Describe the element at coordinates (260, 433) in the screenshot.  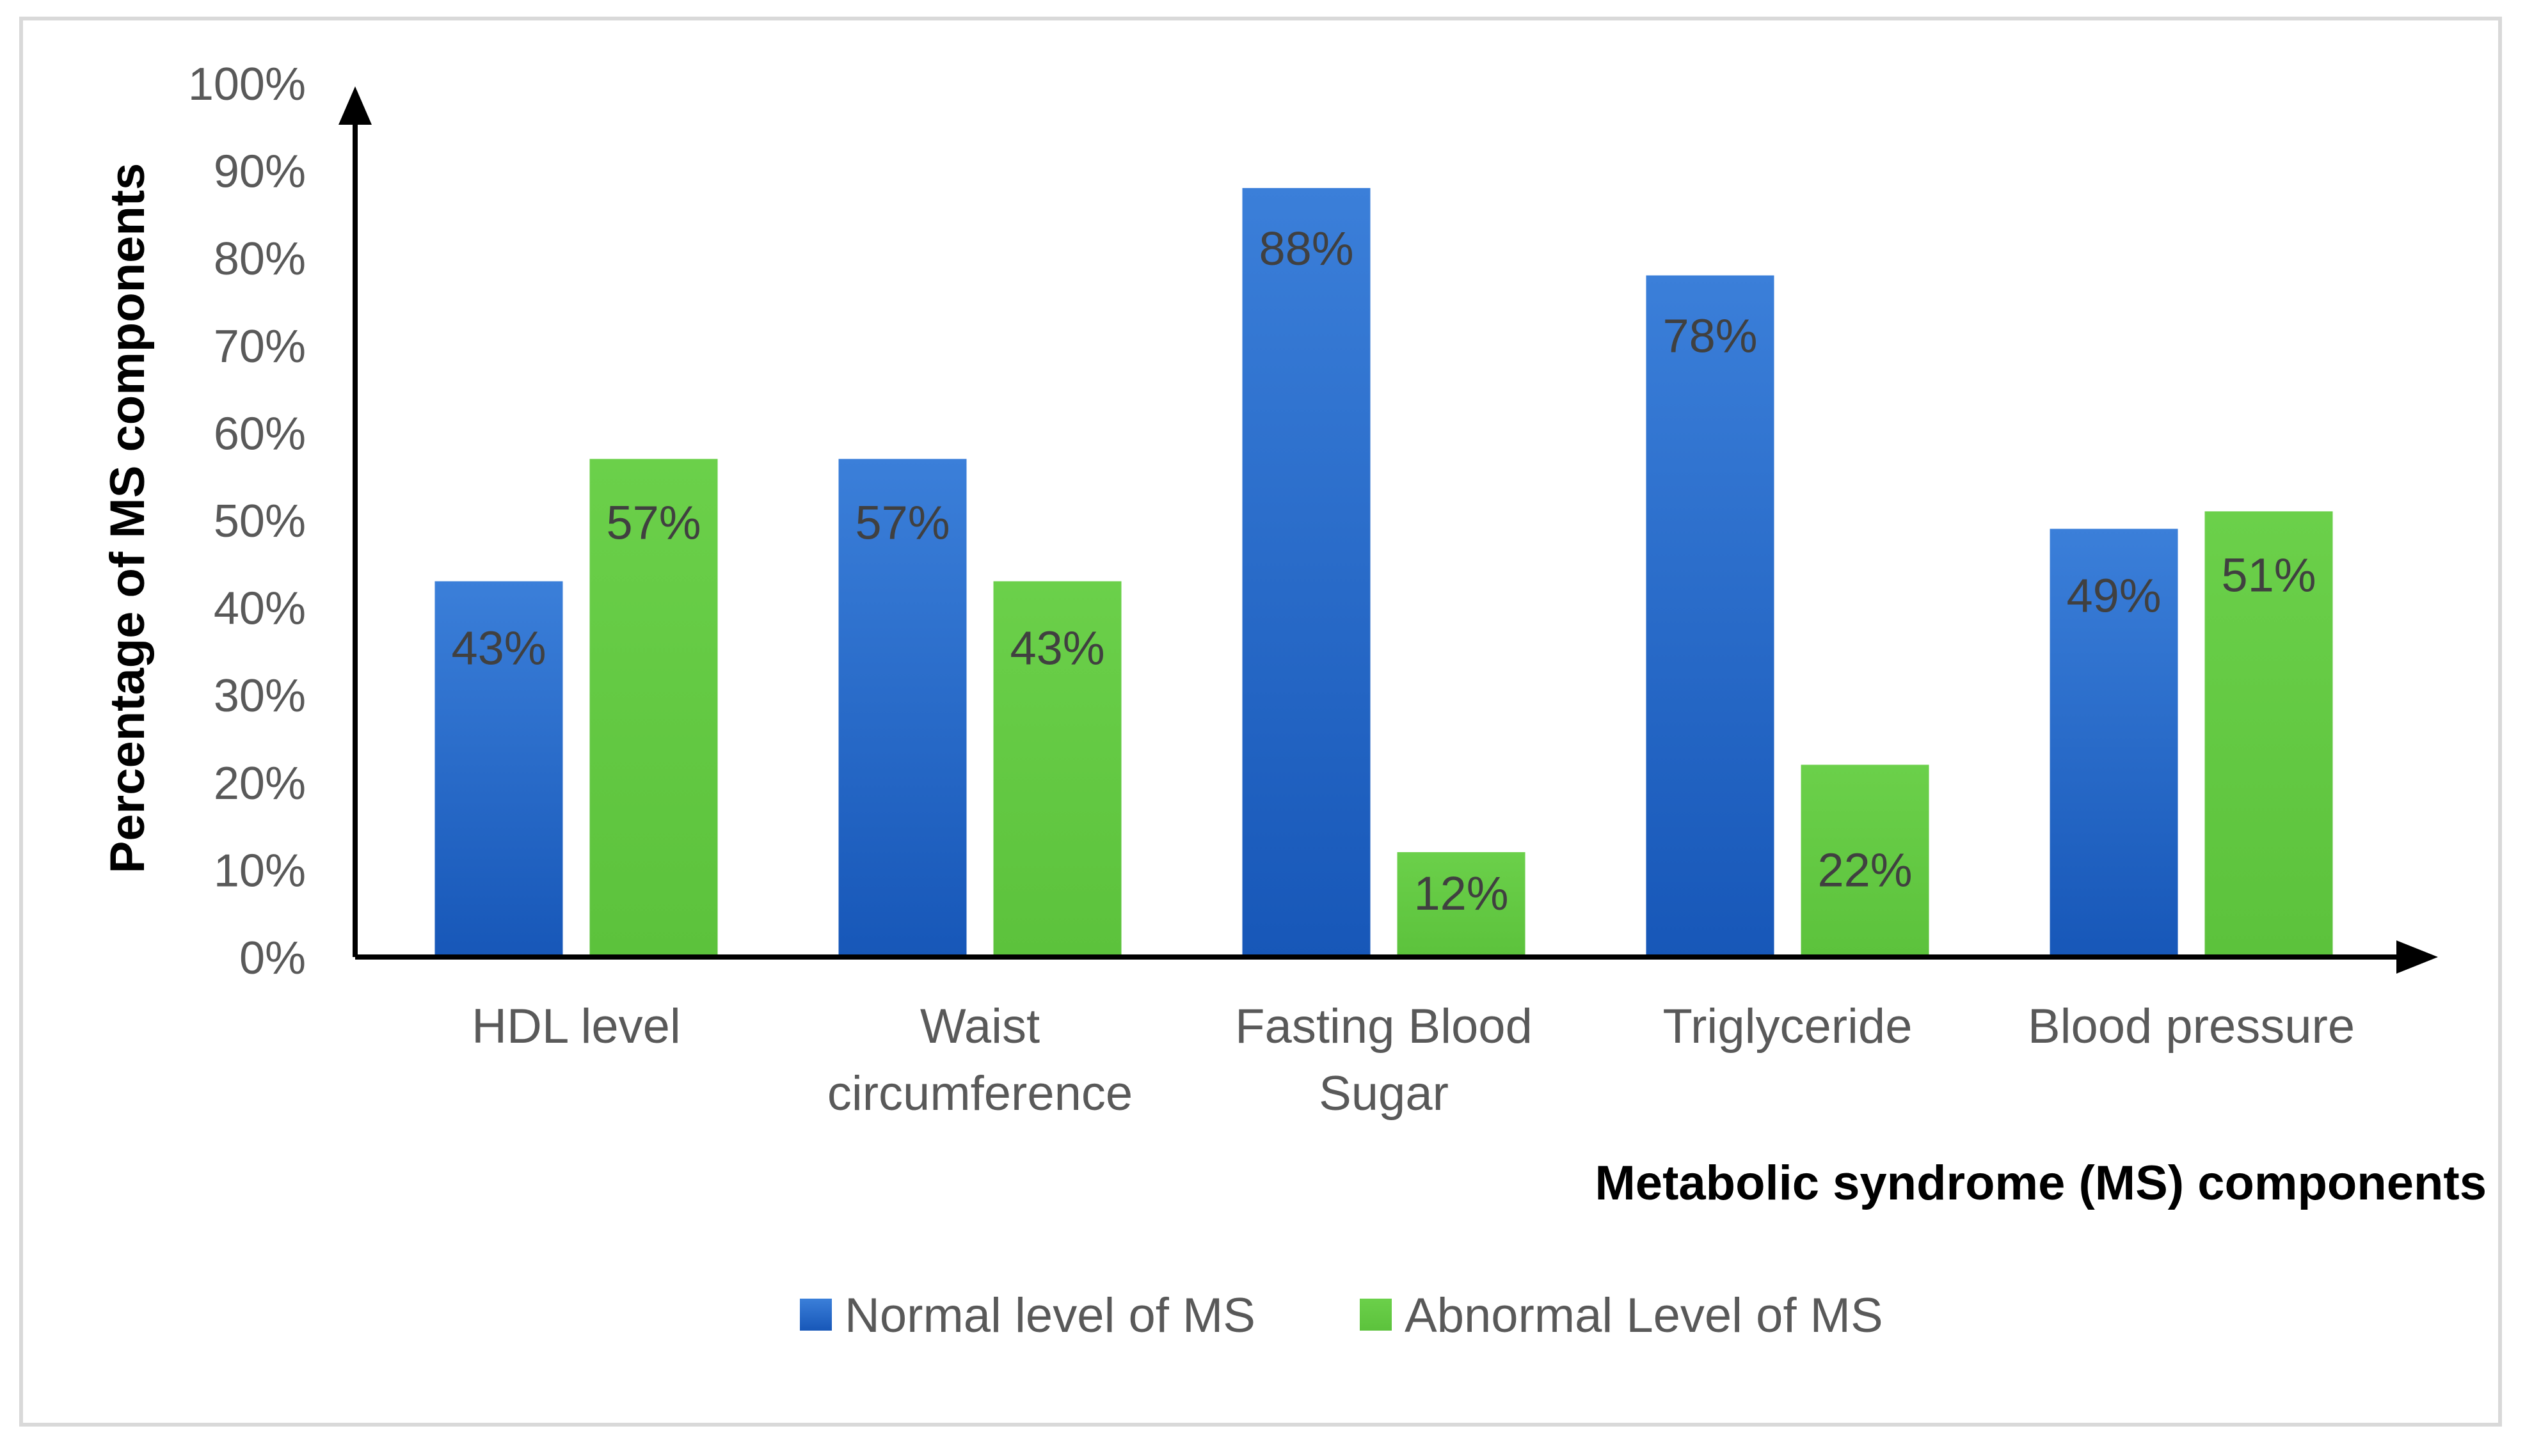
I see `y-tick-label: 60%` at that location.